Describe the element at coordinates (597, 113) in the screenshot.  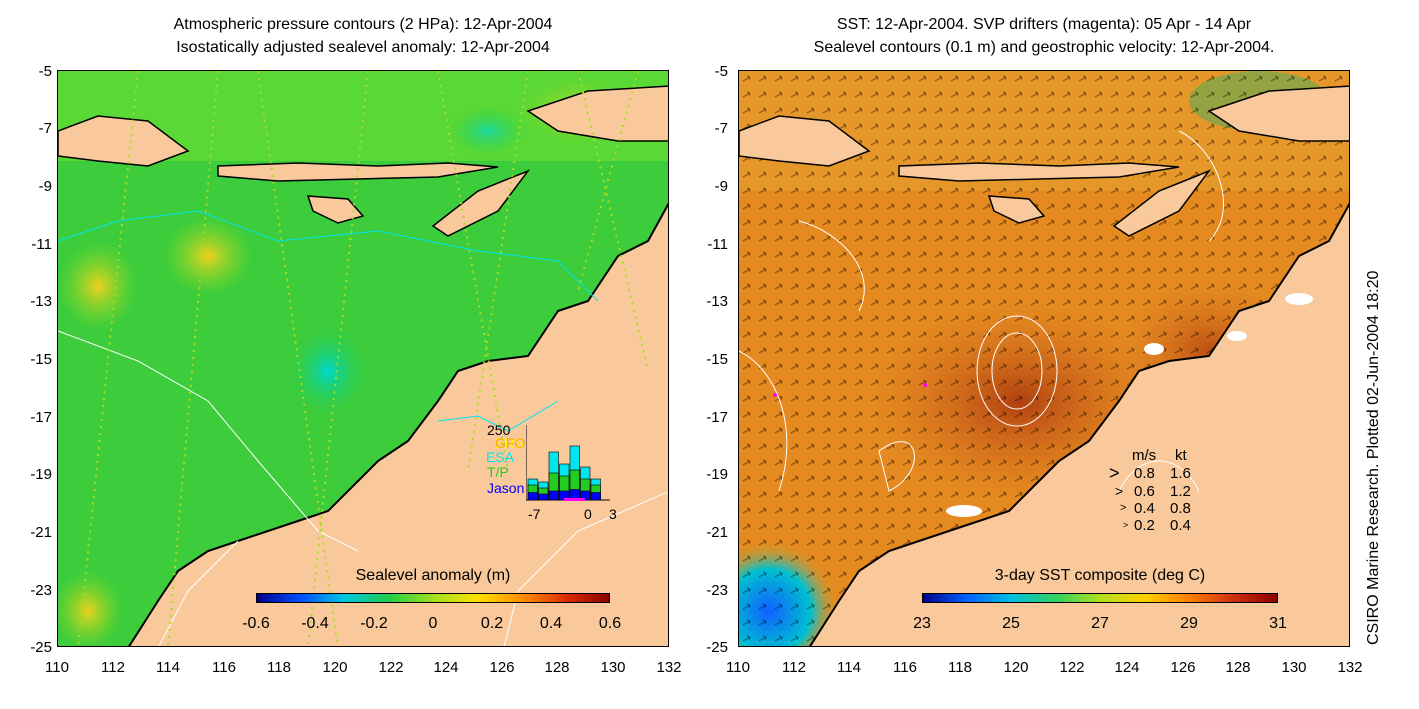
I see `new-guinea-land` at that location.